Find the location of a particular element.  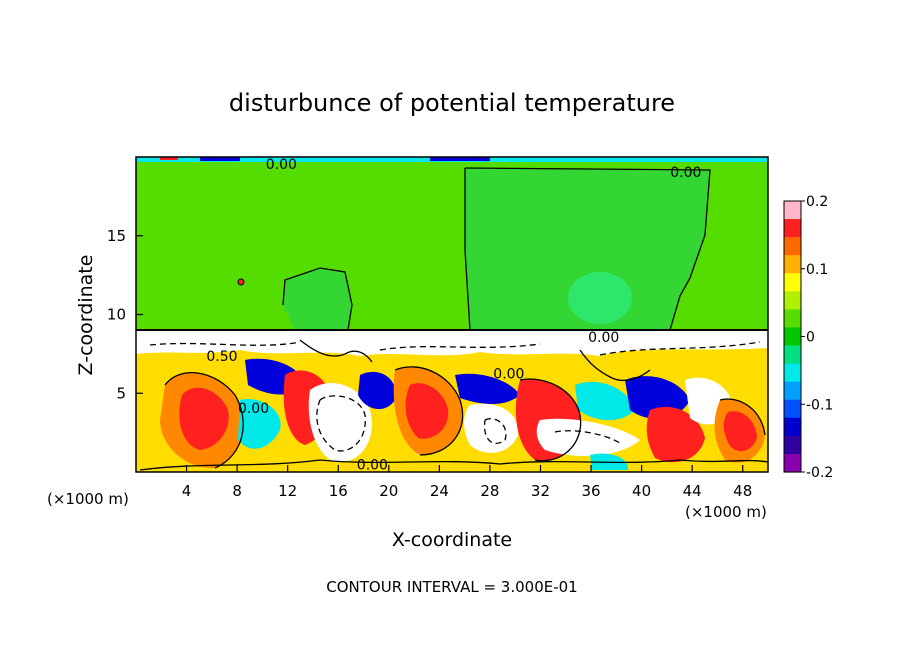

colorbar-tick-label: -0.1 is located at coordinates (819, 405).